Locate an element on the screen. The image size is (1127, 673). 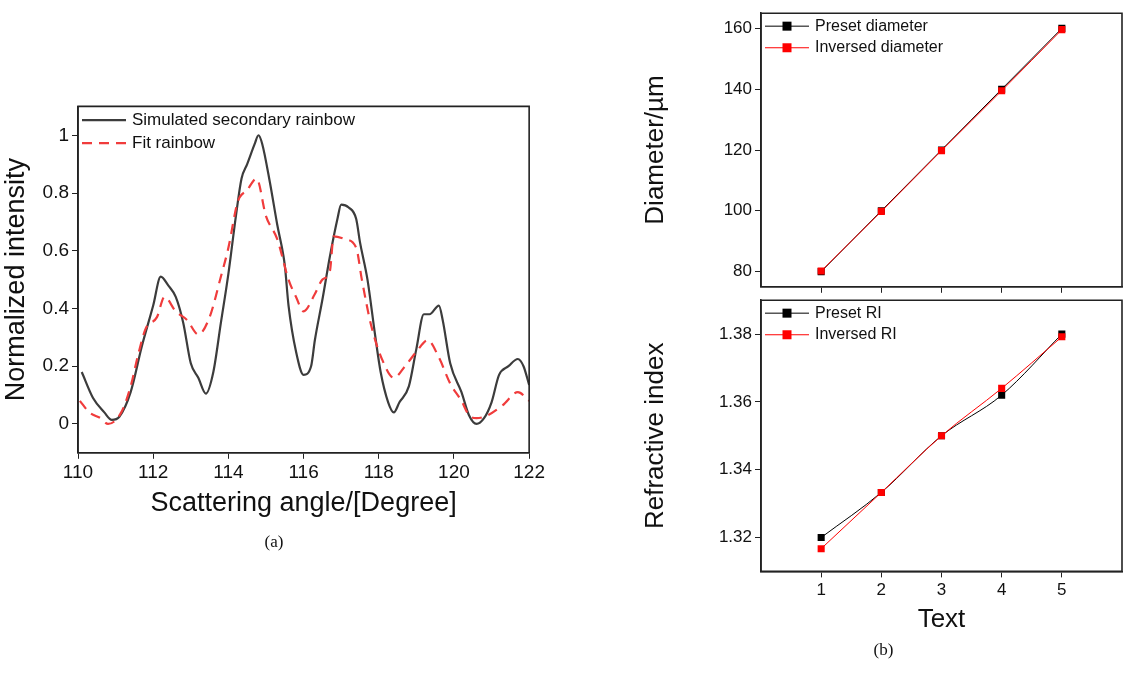
x-tick-label: 3 is located at coordinates (941, 590).